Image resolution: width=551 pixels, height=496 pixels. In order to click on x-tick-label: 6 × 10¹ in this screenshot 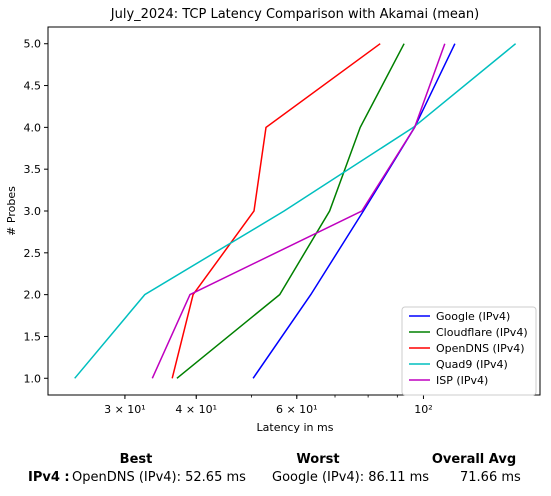, I will do `click(297, 409)`.